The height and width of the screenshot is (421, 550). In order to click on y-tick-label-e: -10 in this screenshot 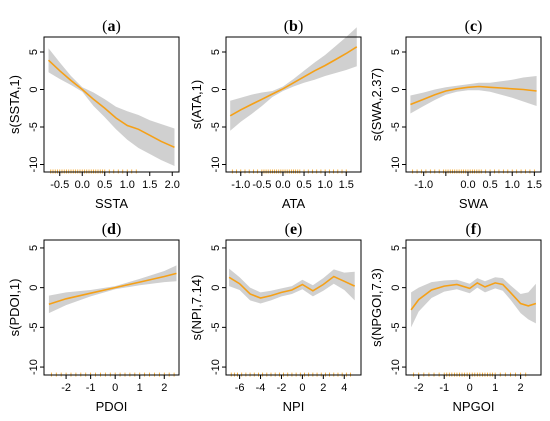, I will do `click(216, 367)`.